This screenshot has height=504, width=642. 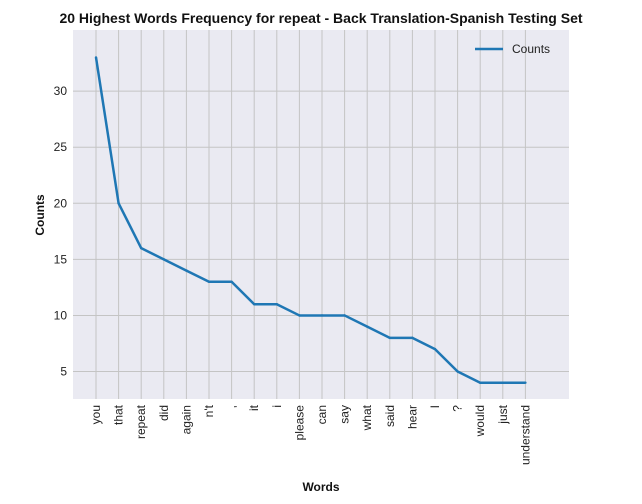 What do you see at coordinates (96, 414) in the screenshot?
I see `x-tick-label: you` at bounding box center [96, 414].